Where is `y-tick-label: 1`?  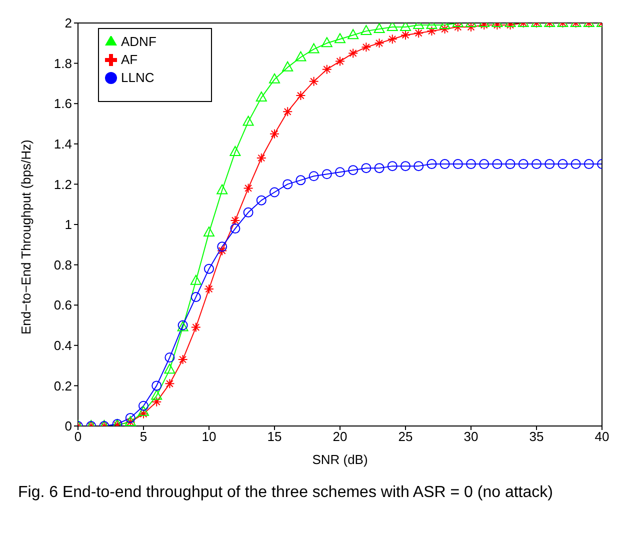
y-tick-label: 1 is located at coordinates (68, 224).